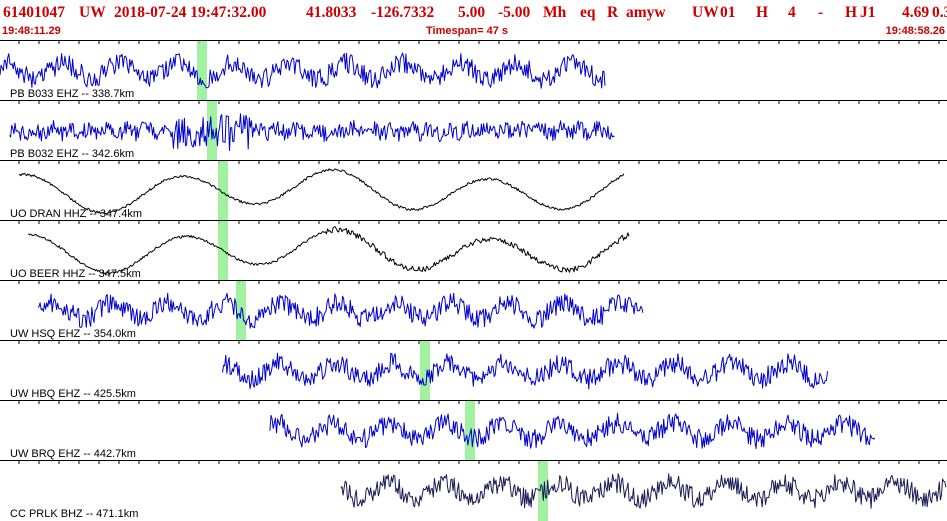  Describe the element at coordinates (331, 12) in the screenshot. I see `event-latitude: 41.8033` at that location.